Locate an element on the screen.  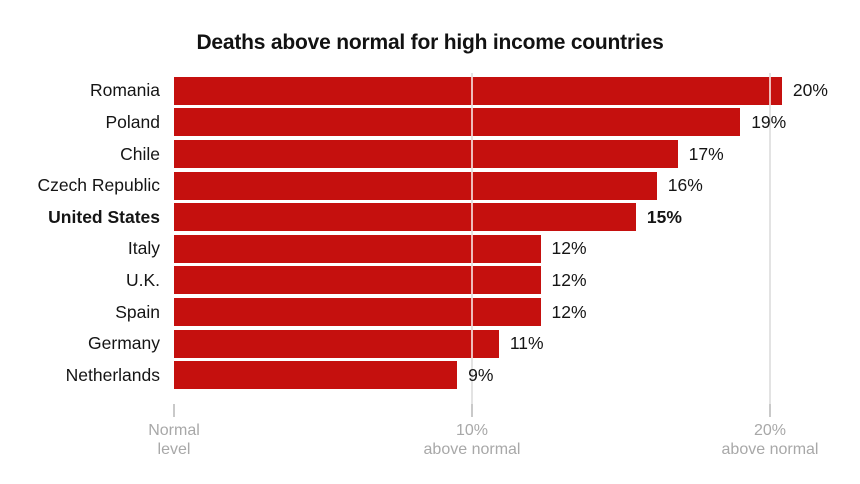
value-label: 17% is located at coordinates (706, 153).